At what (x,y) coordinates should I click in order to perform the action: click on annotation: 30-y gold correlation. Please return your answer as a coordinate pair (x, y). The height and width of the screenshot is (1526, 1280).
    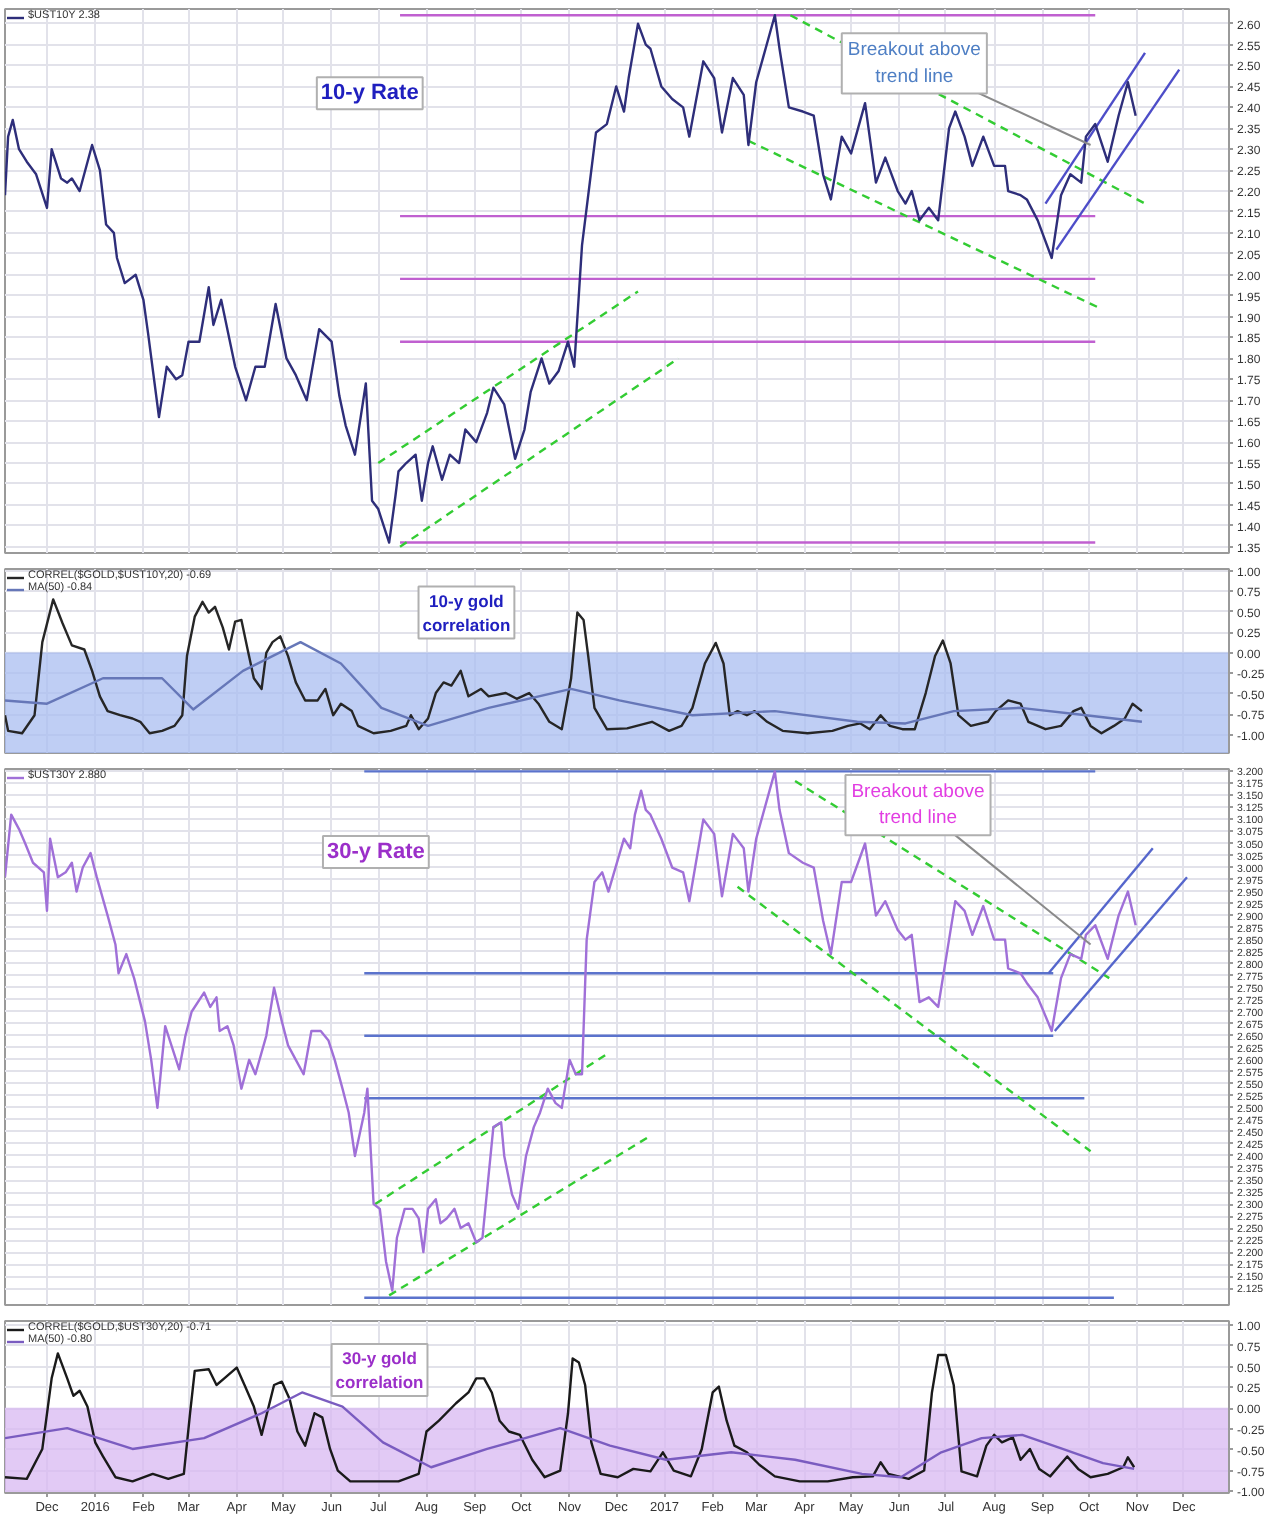
    Looking at the image, I should click on (379, 1370).